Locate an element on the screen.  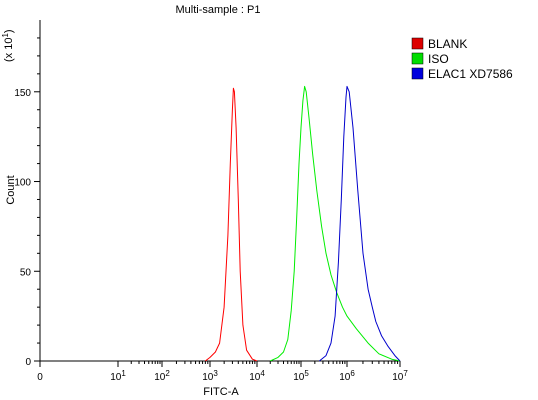
y-tick-label: 50 is located at coordinates (26, 272).